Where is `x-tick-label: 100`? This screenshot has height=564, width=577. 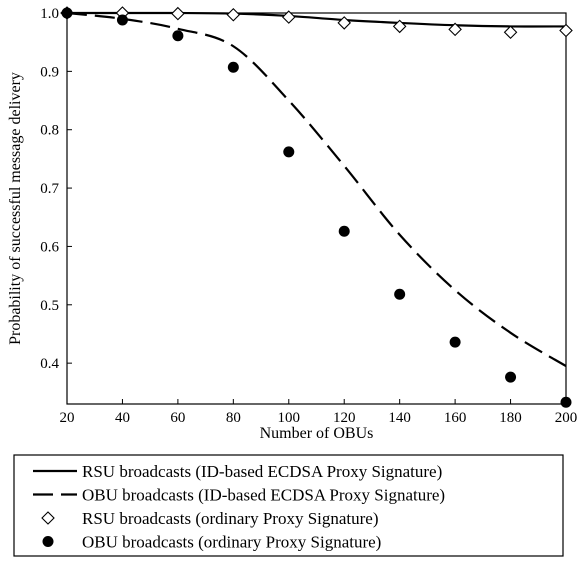
x-tick-label: 100 is located at coordinates (289, 418).